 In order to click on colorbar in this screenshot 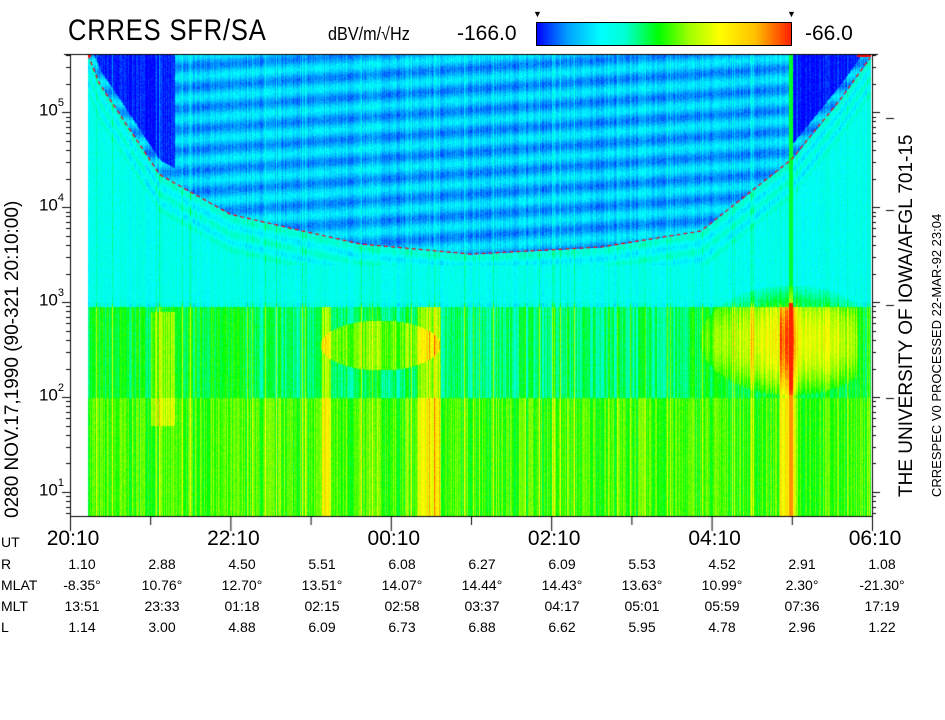, I will do `click(664, 34)`.